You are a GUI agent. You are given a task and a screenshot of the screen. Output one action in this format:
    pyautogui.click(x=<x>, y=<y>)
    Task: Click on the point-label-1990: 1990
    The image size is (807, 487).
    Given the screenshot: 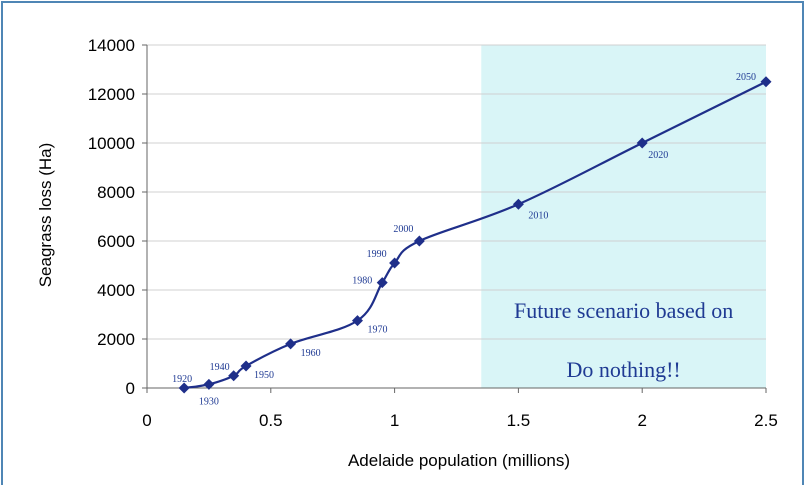 What is the action you would take?
    pyautogui.click(x=377, y=254)
    